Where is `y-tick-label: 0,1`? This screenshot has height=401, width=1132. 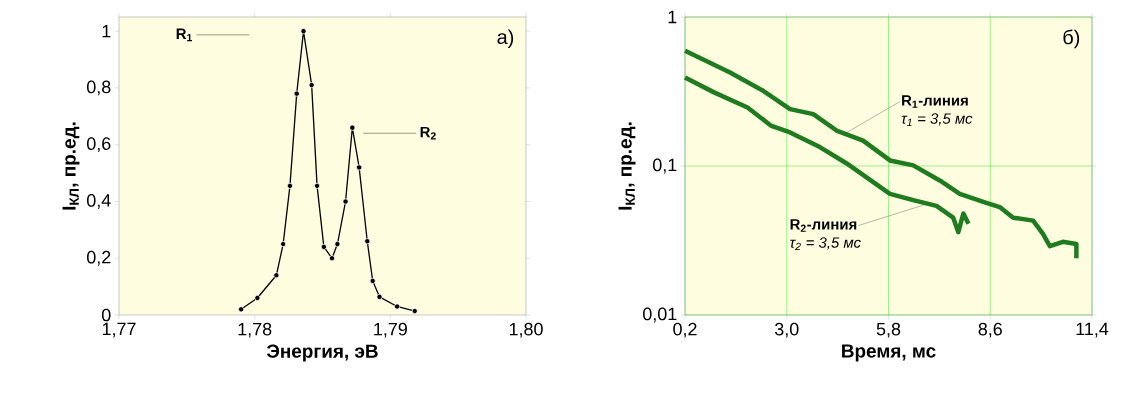
y-tick-label: 0,1 is located at coordinates (665, 166).